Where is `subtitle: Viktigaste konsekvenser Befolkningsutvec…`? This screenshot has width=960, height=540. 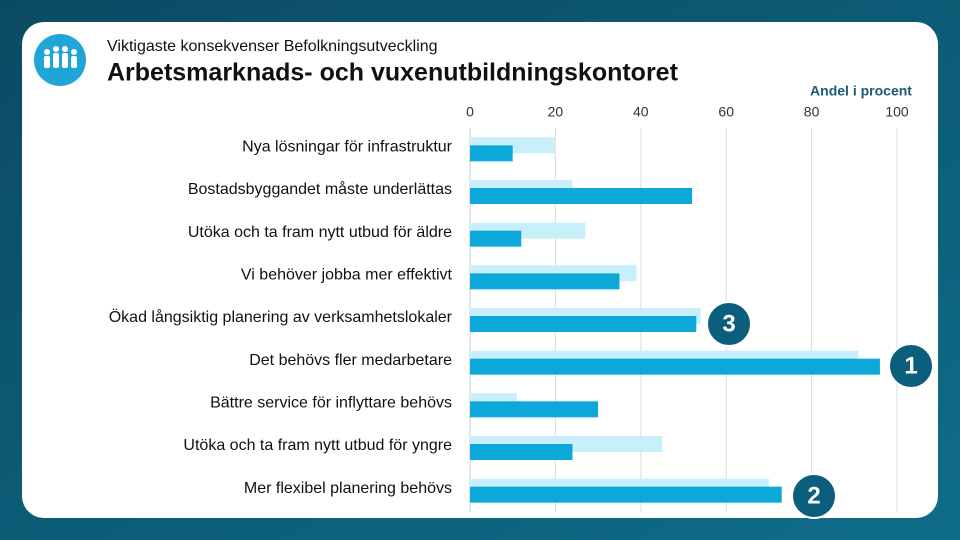 subtitle: Viktigaste konsekvenser Befolkningsutvec… is located at coordinates (272, 46).